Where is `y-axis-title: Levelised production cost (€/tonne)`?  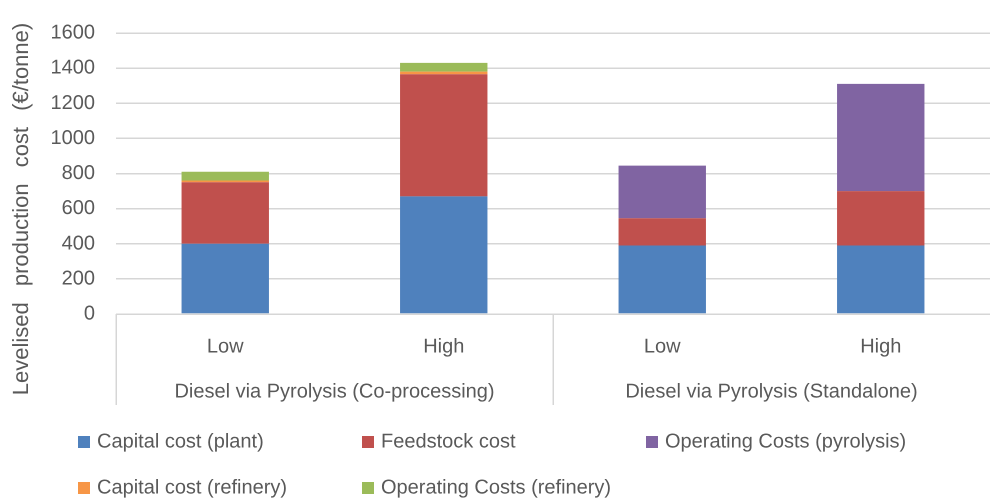
y-axis-title: Levelised production cost (€/tonne) is located at coordinates (21, 209).